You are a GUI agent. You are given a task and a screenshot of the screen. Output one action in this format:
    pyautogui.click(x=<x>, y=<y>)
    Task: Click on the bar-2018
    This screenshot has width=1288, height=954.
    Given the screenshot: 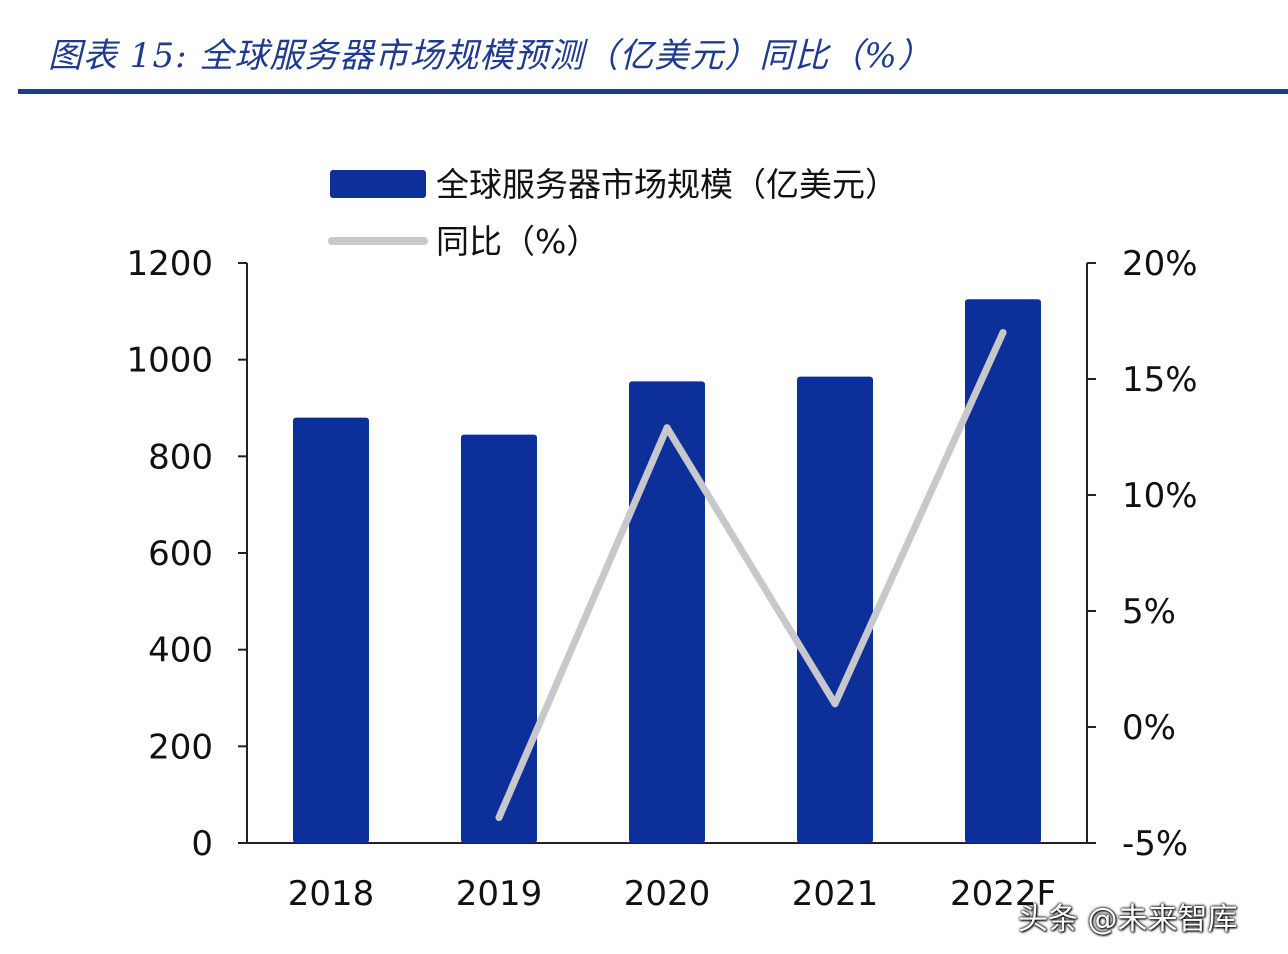 What is the action you would take?
    pyautogui.click(x=331, y=630)
    